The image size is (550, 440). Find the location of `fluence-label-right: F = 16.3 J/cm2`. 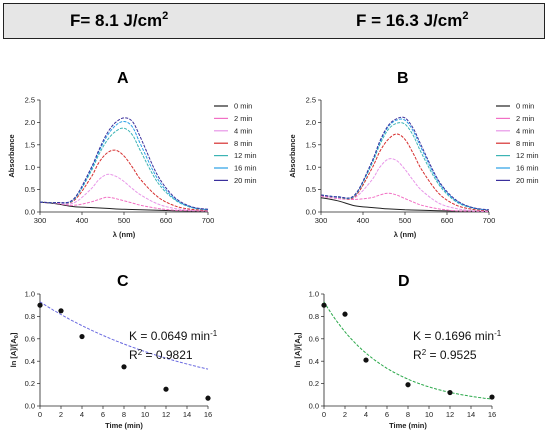

fluence-label-right: F = 16.3 J/cm2 is located at coordinates (412, 20).